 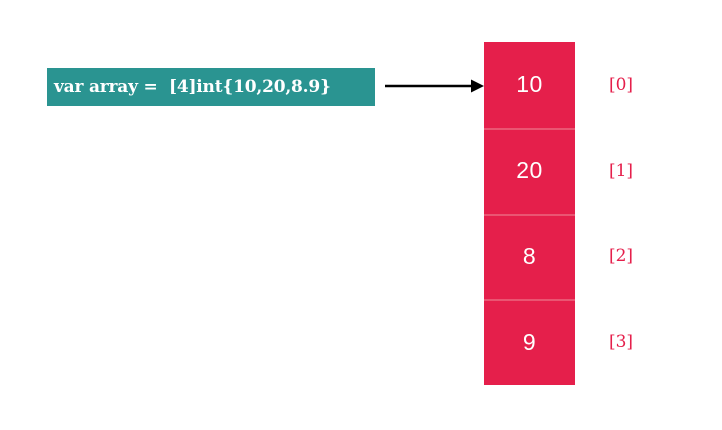 What do you see at coordinates (192, 86) in the screenshot?
I see `code-declaration-text: var array = [4]int{10,20,8.9}` at bounding box center [192, 86].